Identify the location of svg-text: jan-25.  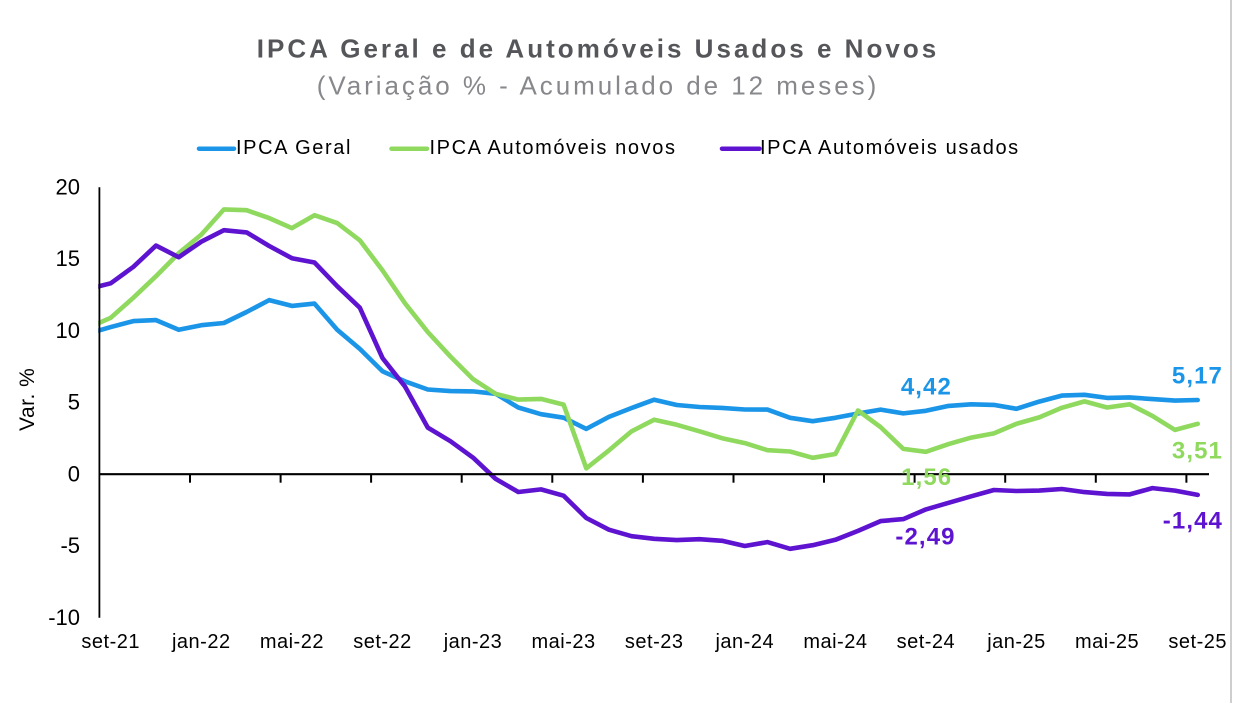
(1016, 642).